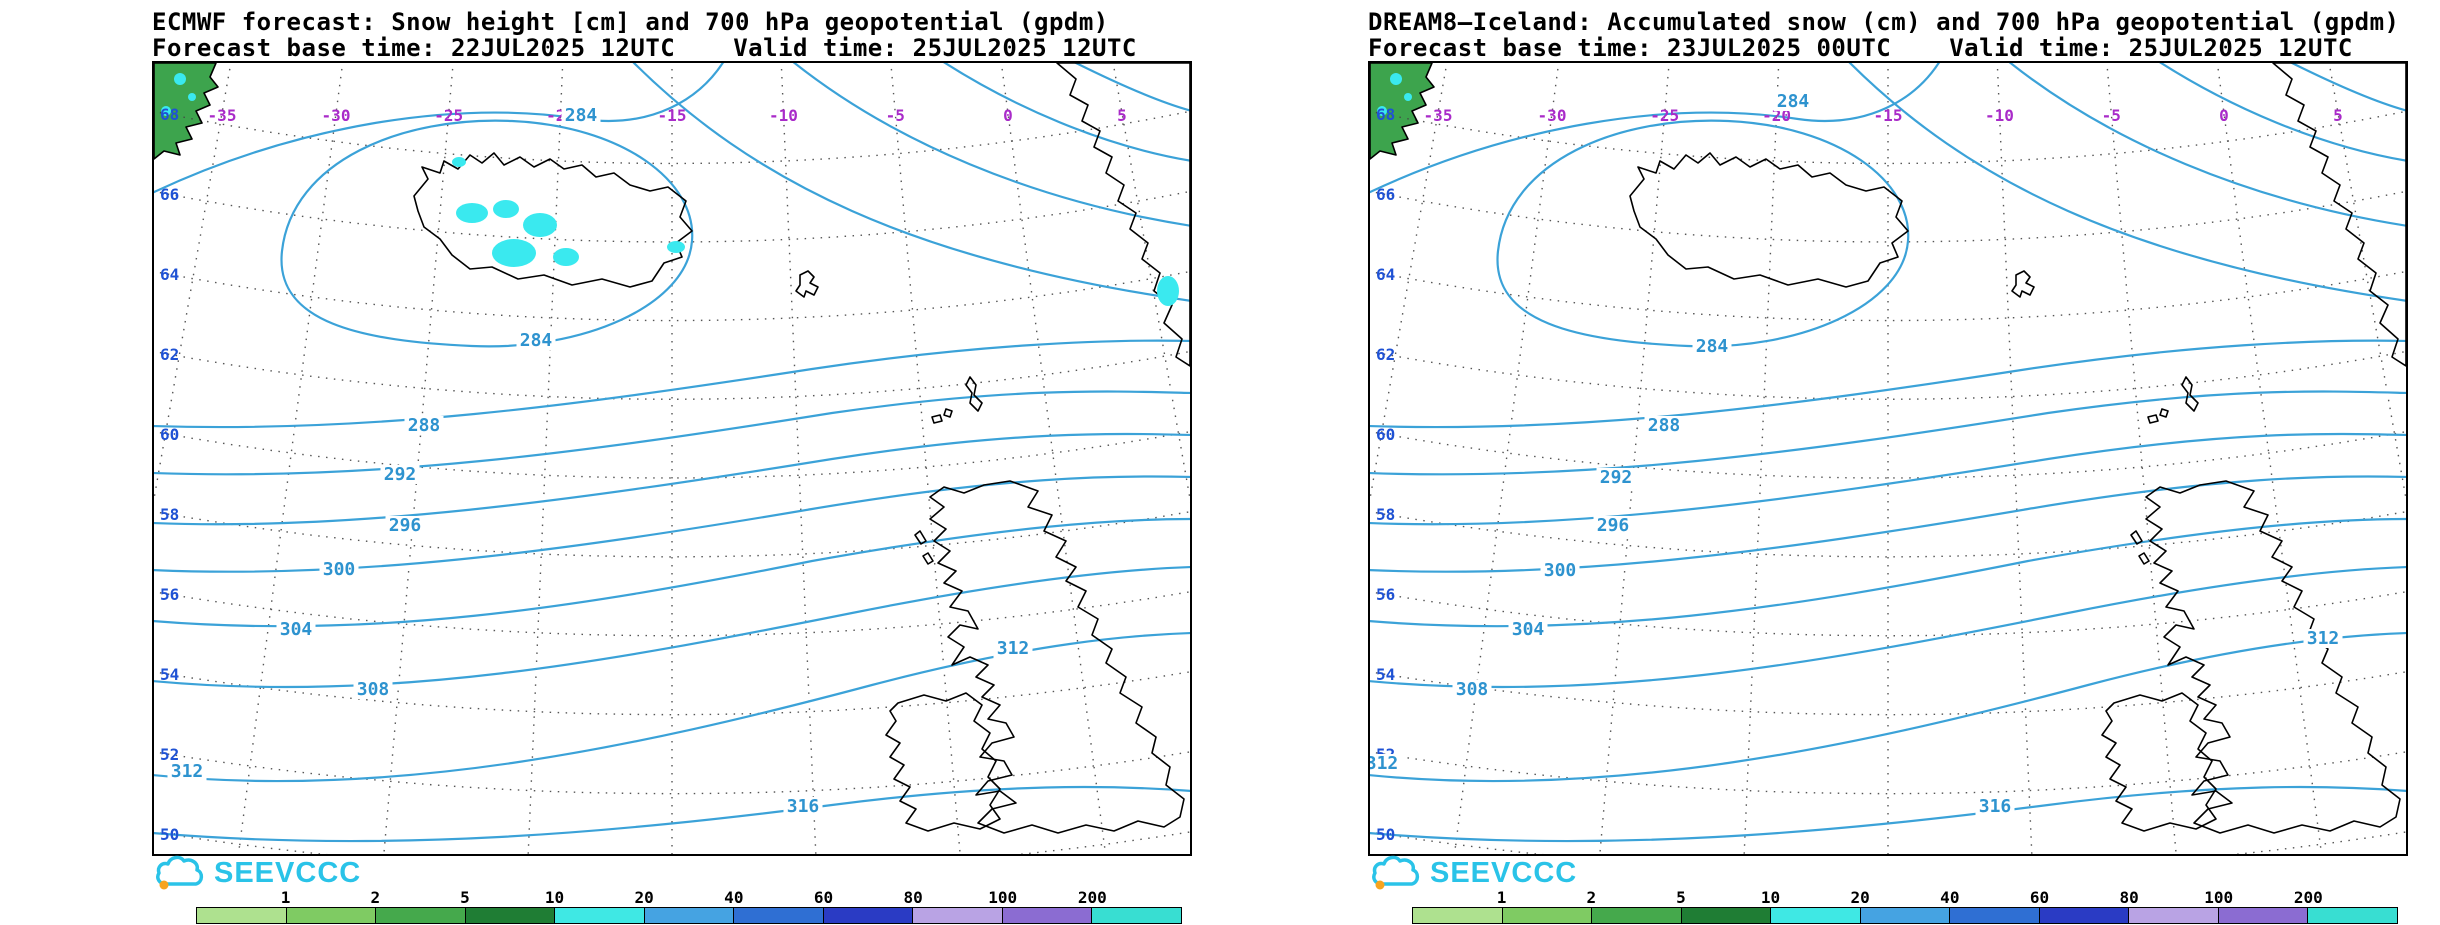 This screenshot has height=925, width=2440. I want to click on colorbar-tick: 5, so click(1681, 897).